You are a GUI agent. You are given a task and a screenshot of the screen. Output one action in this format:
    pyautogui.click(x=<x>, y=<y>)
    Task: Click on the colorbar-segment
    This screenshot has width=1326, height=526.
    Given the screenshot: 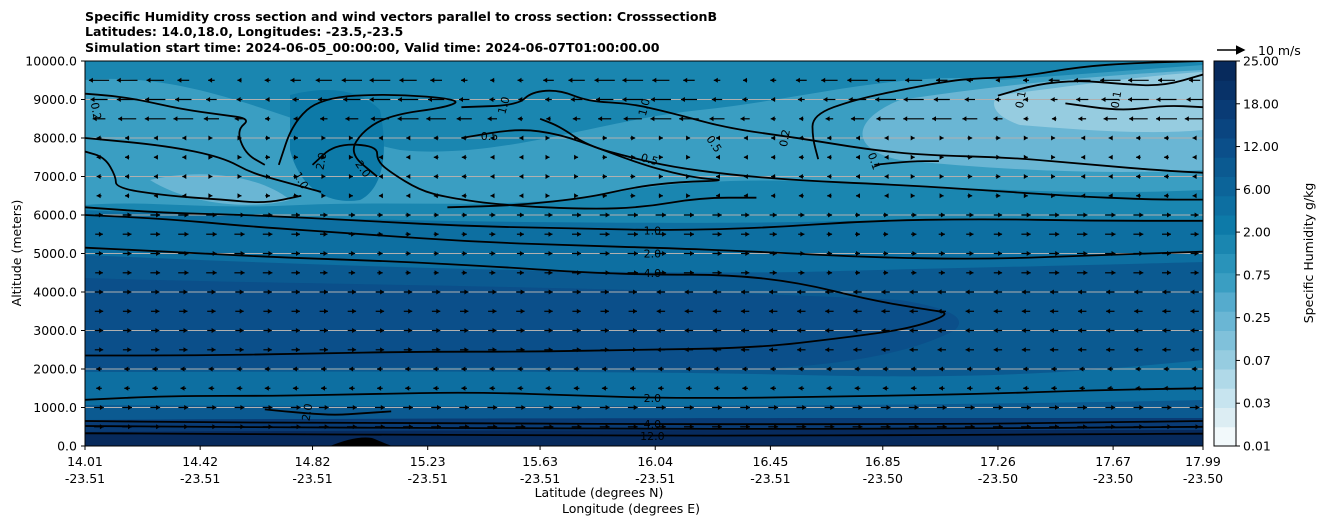 What is the action you would take?
    pyautogui.click(x=1225, y=321)
    